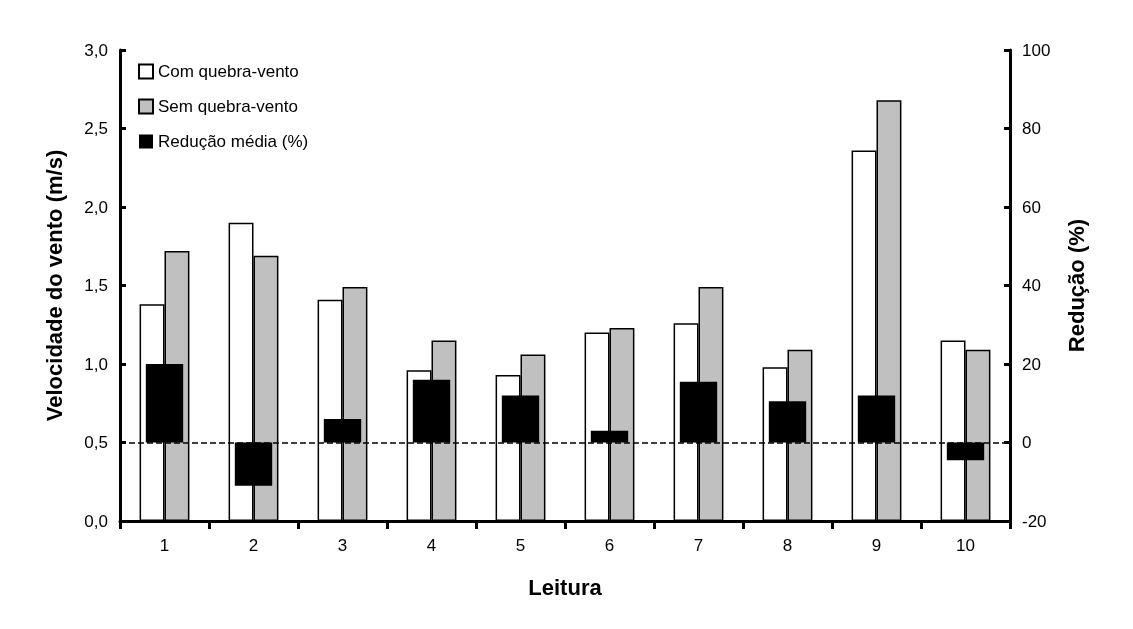  I want to click on x-tick-label: 9, so click(876, 545).